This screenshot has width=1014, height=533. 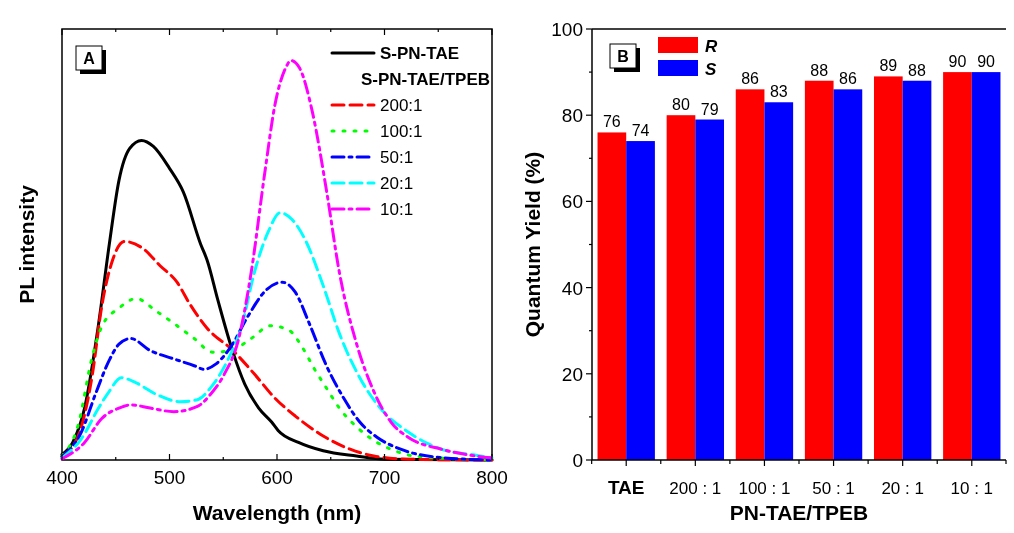 What do you see at coordinates (397, 183) in the screenshot?
I see `legend-label: 20:1` at bounding box center [397, 183].